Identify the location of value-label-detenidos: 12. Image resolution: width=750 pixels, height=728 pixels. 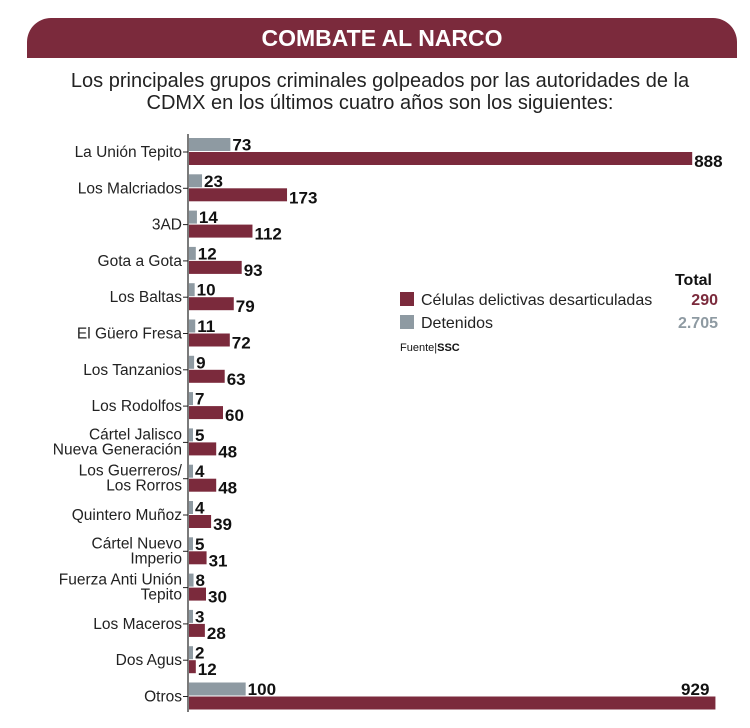
(207, 253).